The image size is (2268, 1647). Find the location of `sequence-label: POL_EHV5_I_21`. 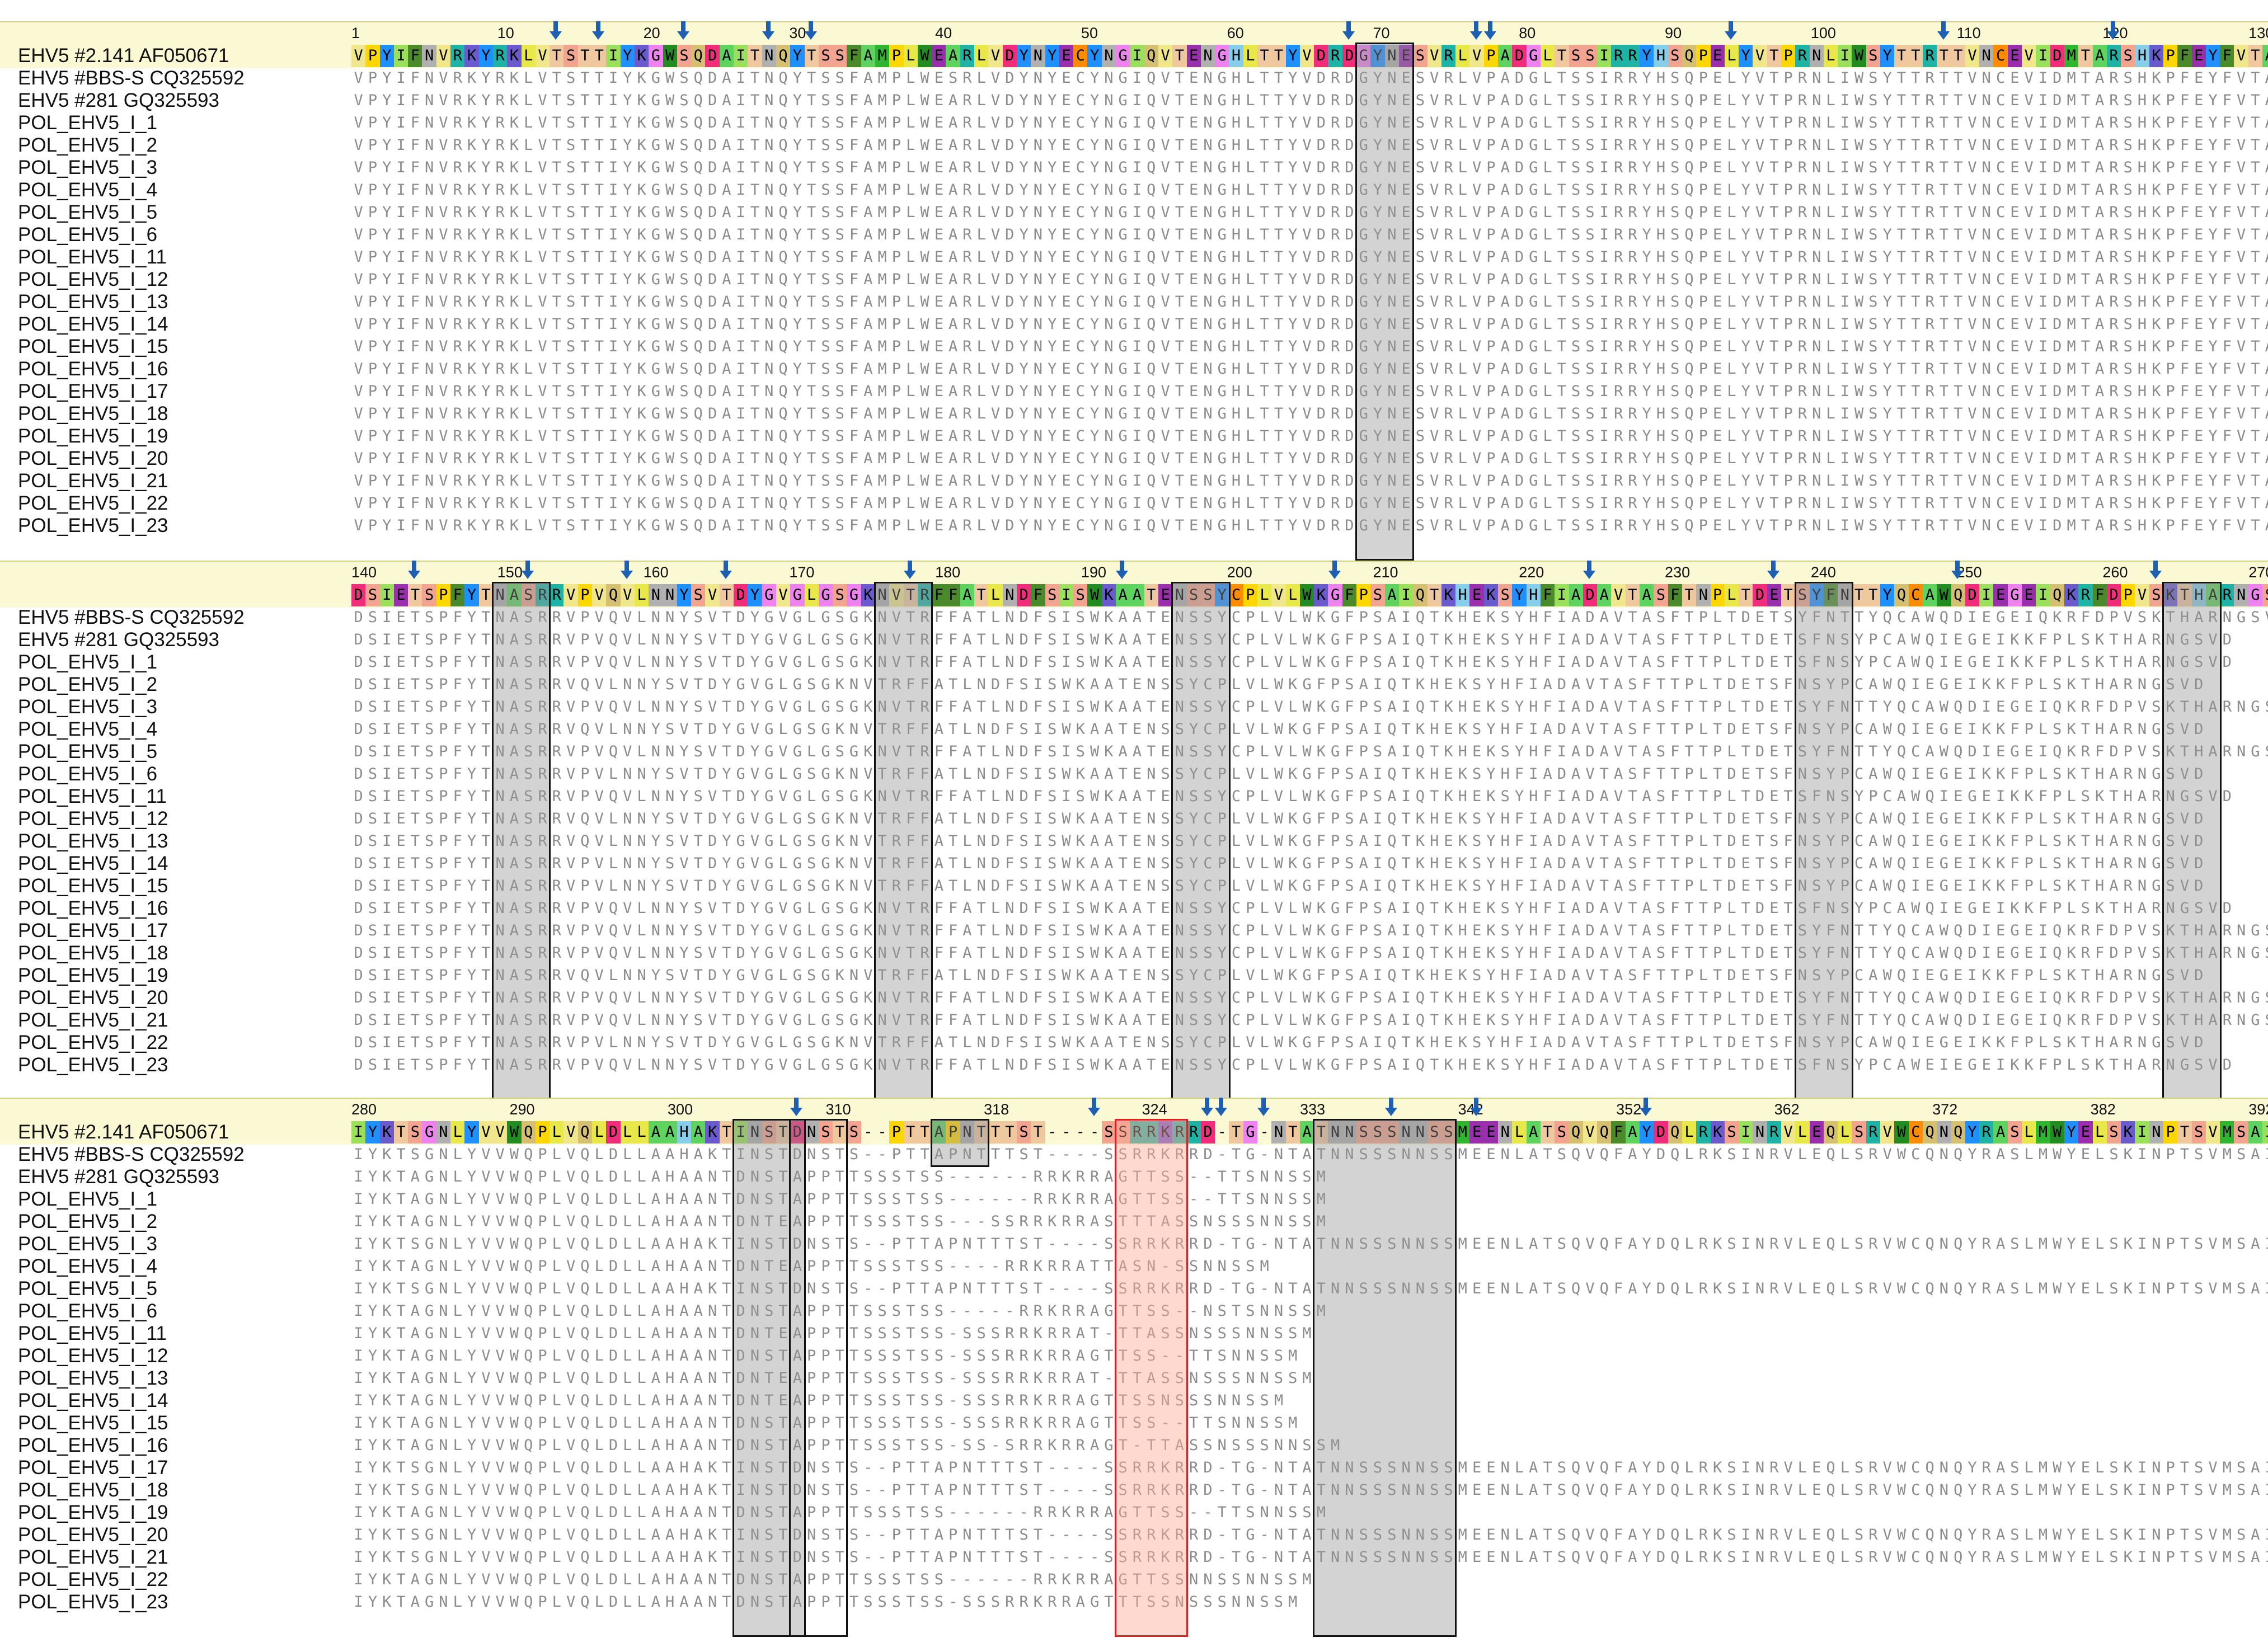

sequence-label: POL_EHV5_I_21 is located at coordinates (93, 481).